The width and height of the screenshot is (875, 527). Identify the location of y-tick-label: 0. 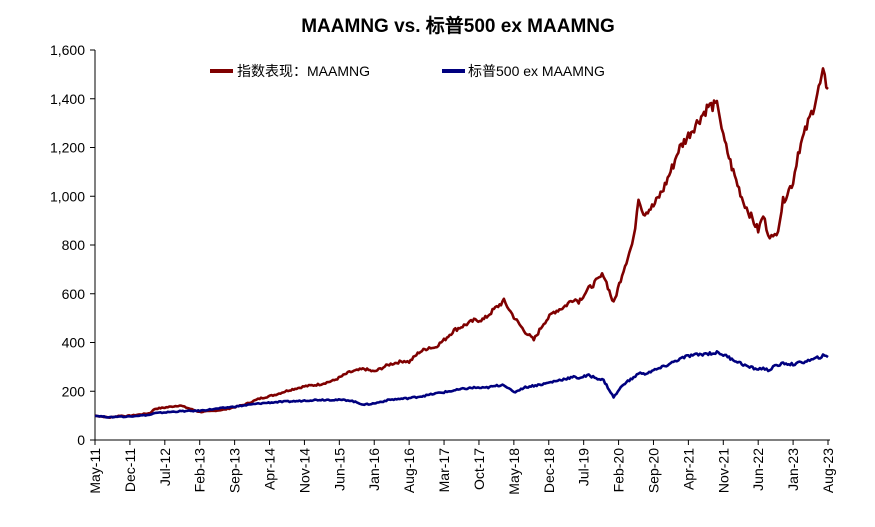
(81, 440).